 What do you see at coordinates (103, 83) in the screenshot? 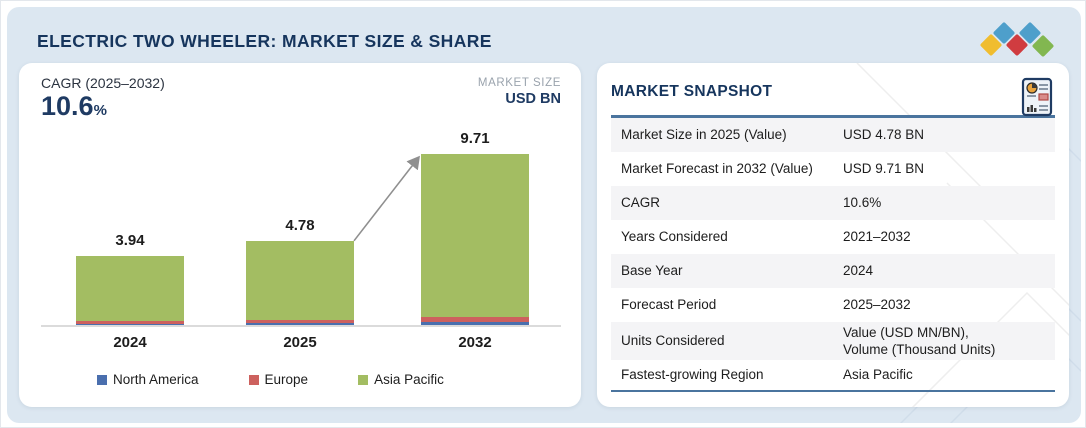
I see `cagr-label: CAGR (2025–2032)` at bounding box center [103, 83].